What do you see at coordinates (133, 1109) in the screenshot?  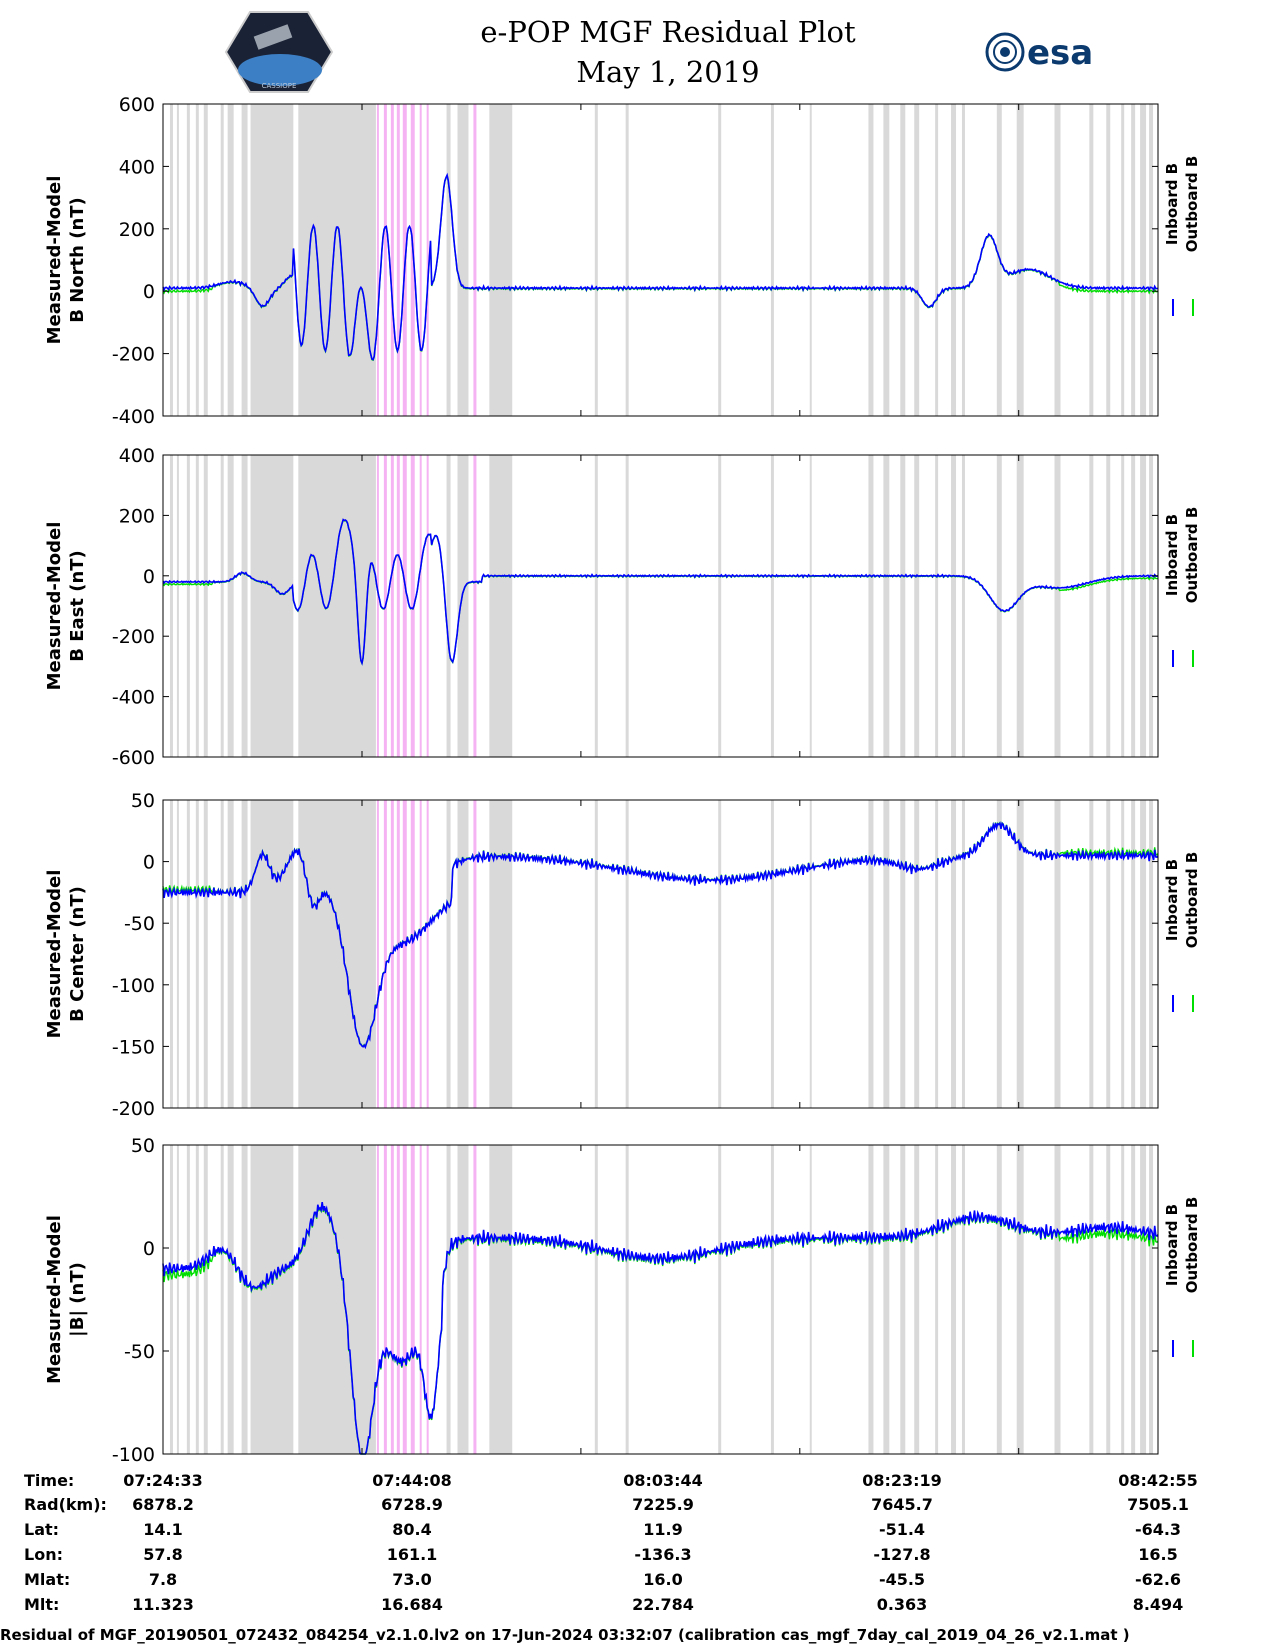 I see `y-tick-label: -200` at bounding box center [133, 1109].